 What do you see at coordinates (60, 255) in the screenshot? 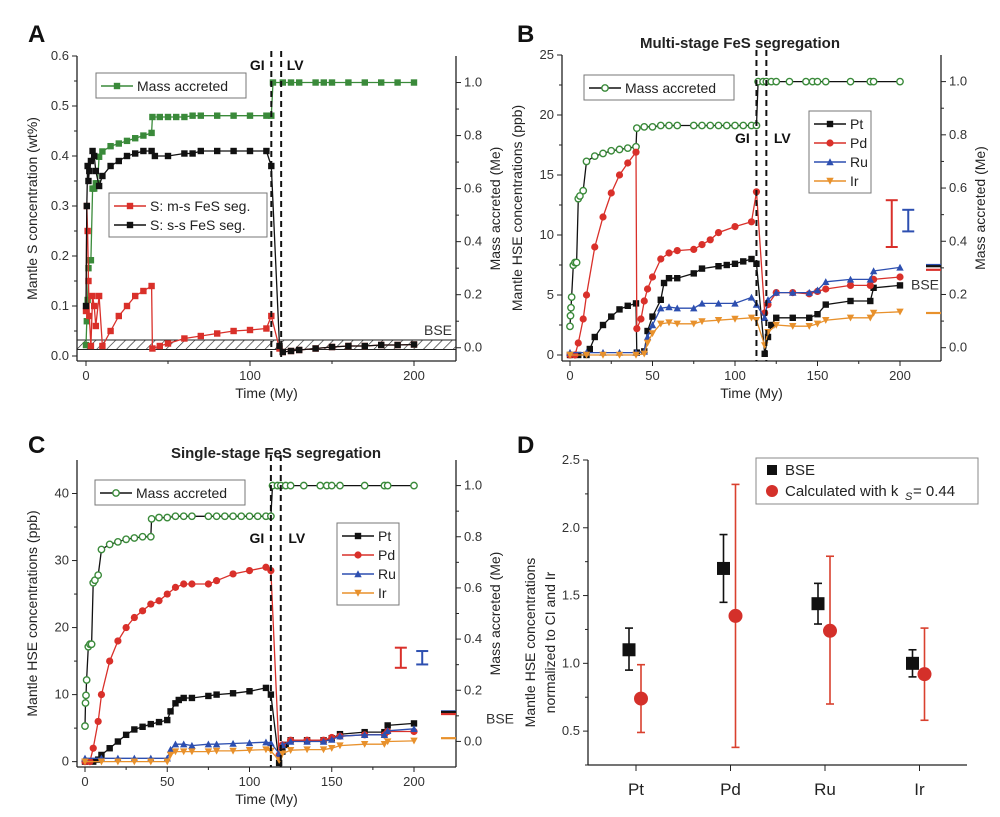
I see `y-tick-label: 0.2` at bounding box center [60, 255].